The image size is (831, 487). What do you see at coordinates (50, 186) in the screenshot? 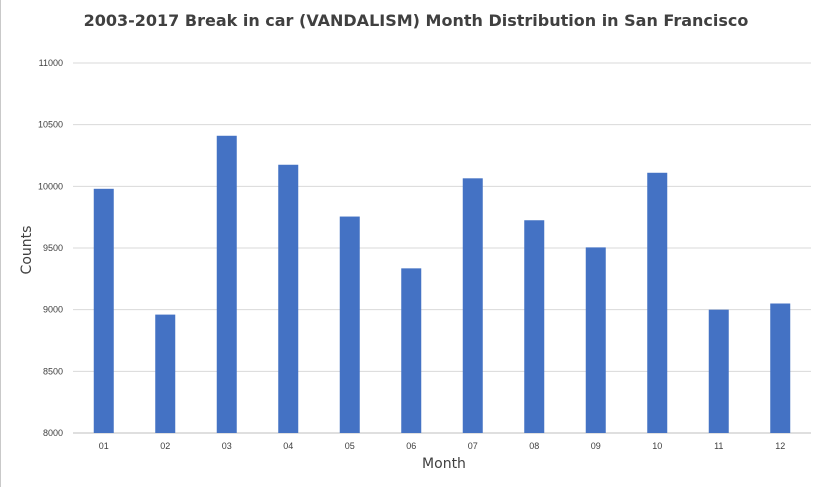
I see `y-tick-label: 10000` at bounding box center [50, 186].